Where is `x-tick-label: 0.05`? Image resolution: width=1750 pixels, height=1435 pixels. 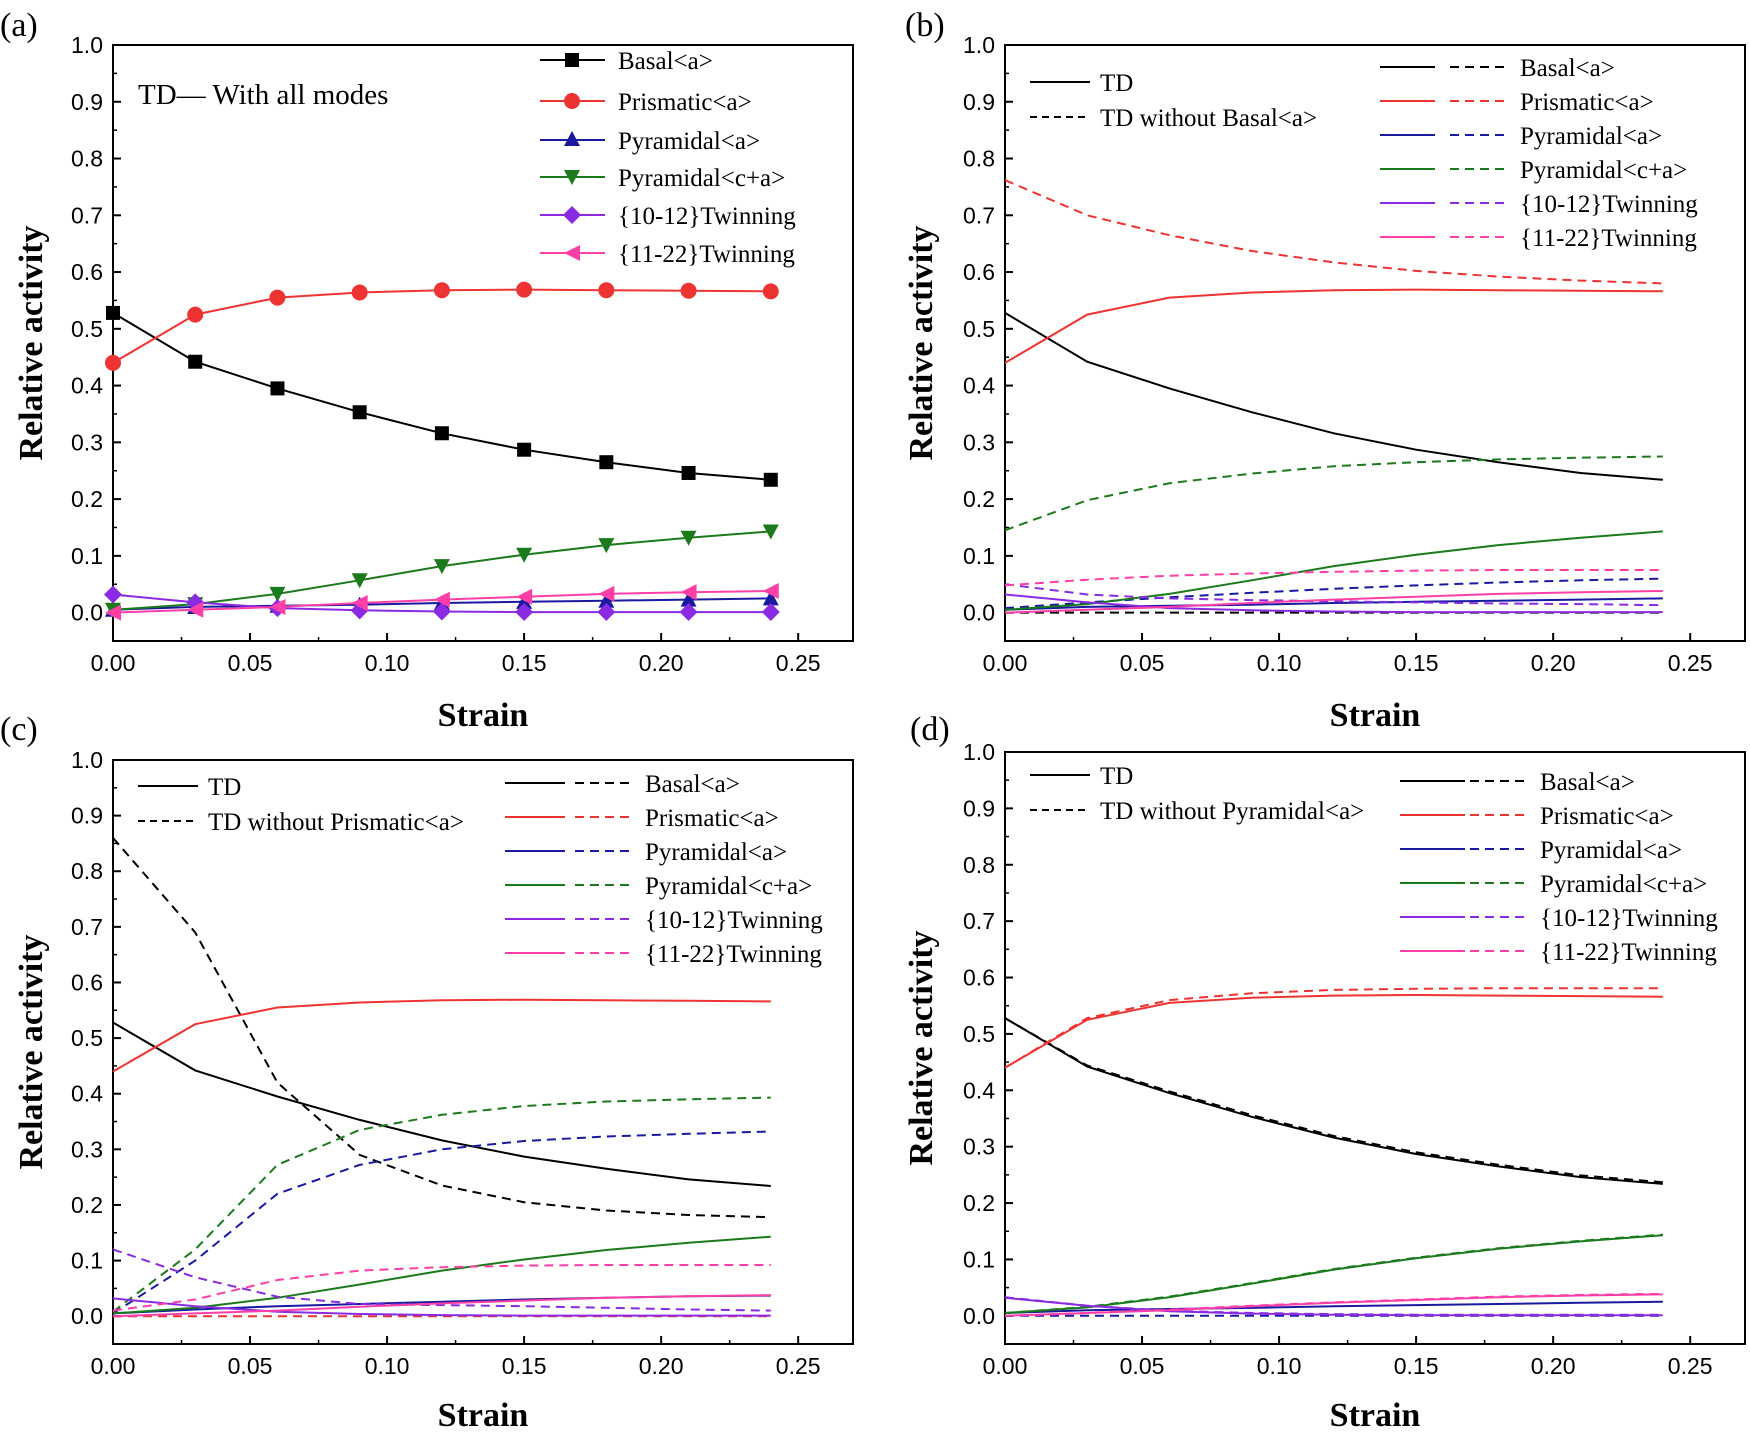
x-tick-label: 0.05 is located at coordinates (250, 663).